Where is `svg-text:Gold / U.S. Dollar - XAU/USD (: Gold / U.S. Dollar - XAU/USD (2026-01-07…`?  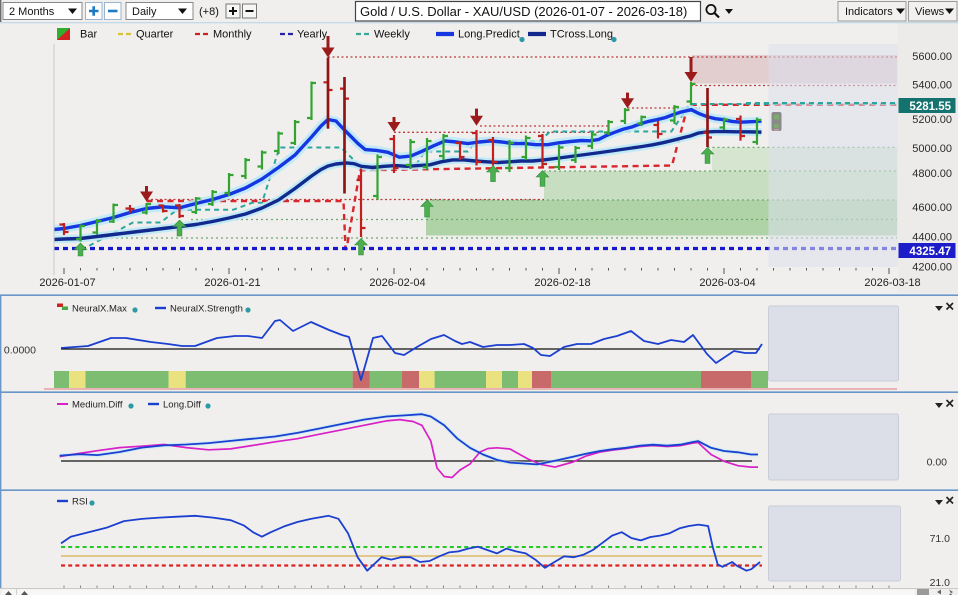 svg-text:Gold / U.S. Dollar - XAU/USD (: Gold / U.S. Dollar - XAU/USD (2026-01-07… is located at coordinates (523, 11).